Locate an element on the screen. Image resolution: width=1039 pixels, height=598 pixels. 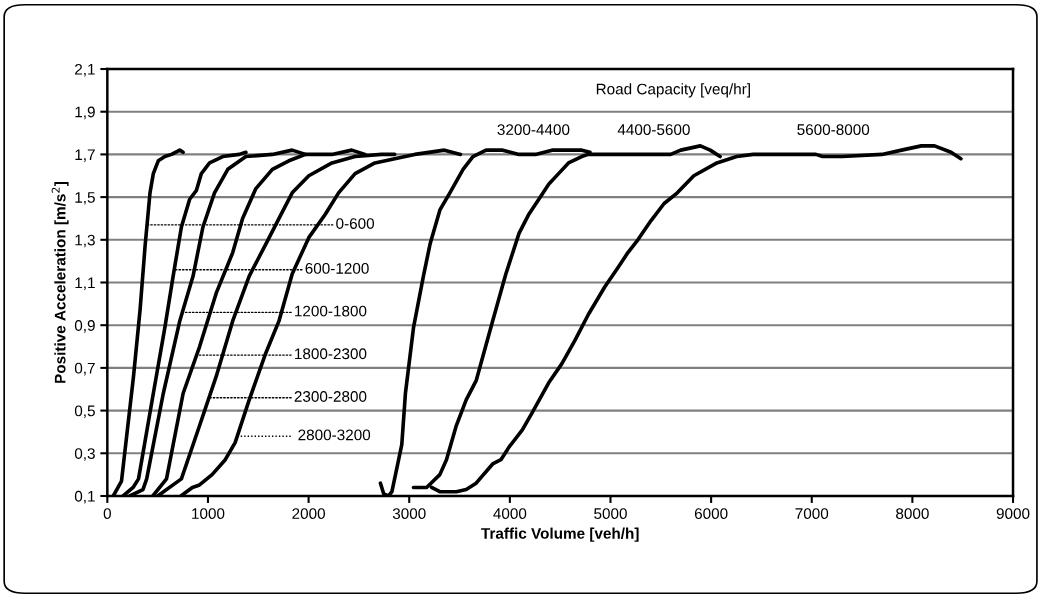
x-axis-title: Traffic Volume [veh/h] is located at coordinates (560, 534).